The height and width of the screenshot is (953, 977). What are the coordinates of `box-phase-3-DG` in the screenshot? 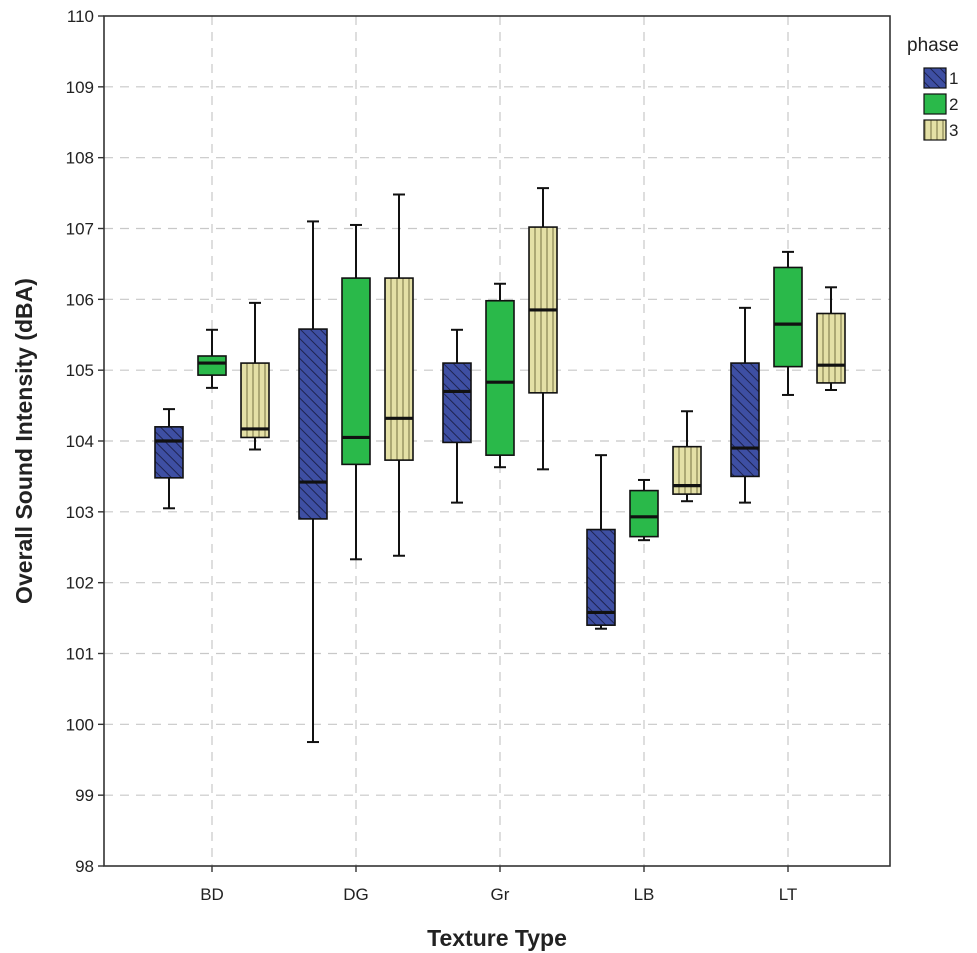 It's located at (399, 375).